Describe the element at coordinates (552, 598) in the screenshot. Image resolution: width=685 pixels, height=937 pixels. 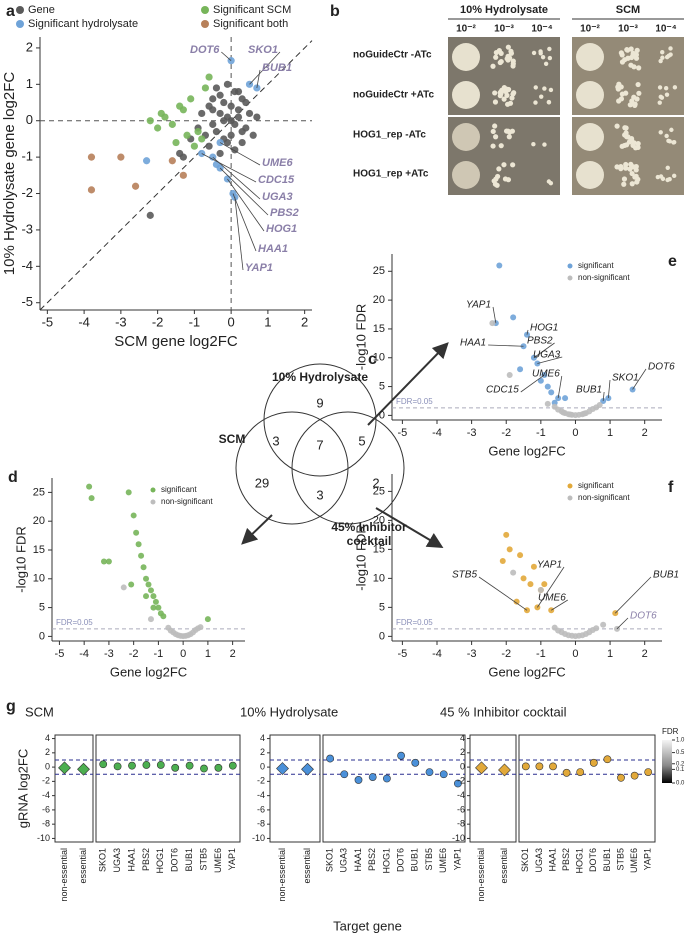
I see `point-label: UME6` at that location.